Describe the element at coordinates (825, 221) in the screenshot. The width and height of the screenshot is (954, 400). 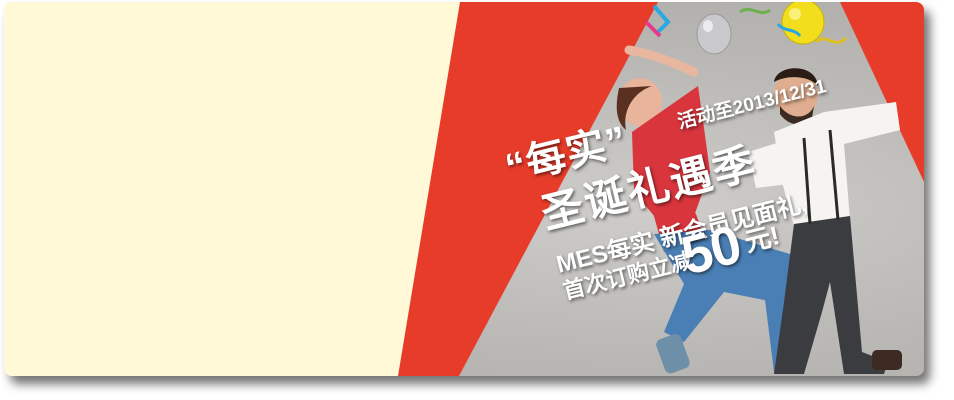
I see `man-figure` at that location.